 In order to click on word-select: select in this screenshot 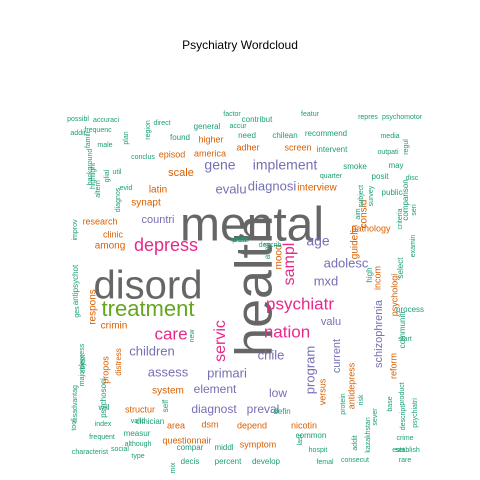, I will do `click(400, 268)`.